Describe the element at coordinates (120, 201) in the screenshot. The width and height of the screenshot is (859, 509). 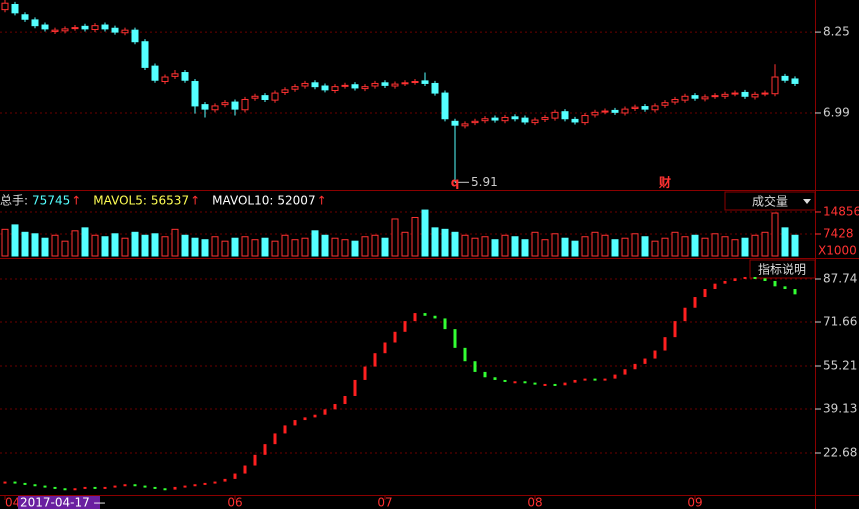
I see `legend-name: MAVOL5:` at that location.